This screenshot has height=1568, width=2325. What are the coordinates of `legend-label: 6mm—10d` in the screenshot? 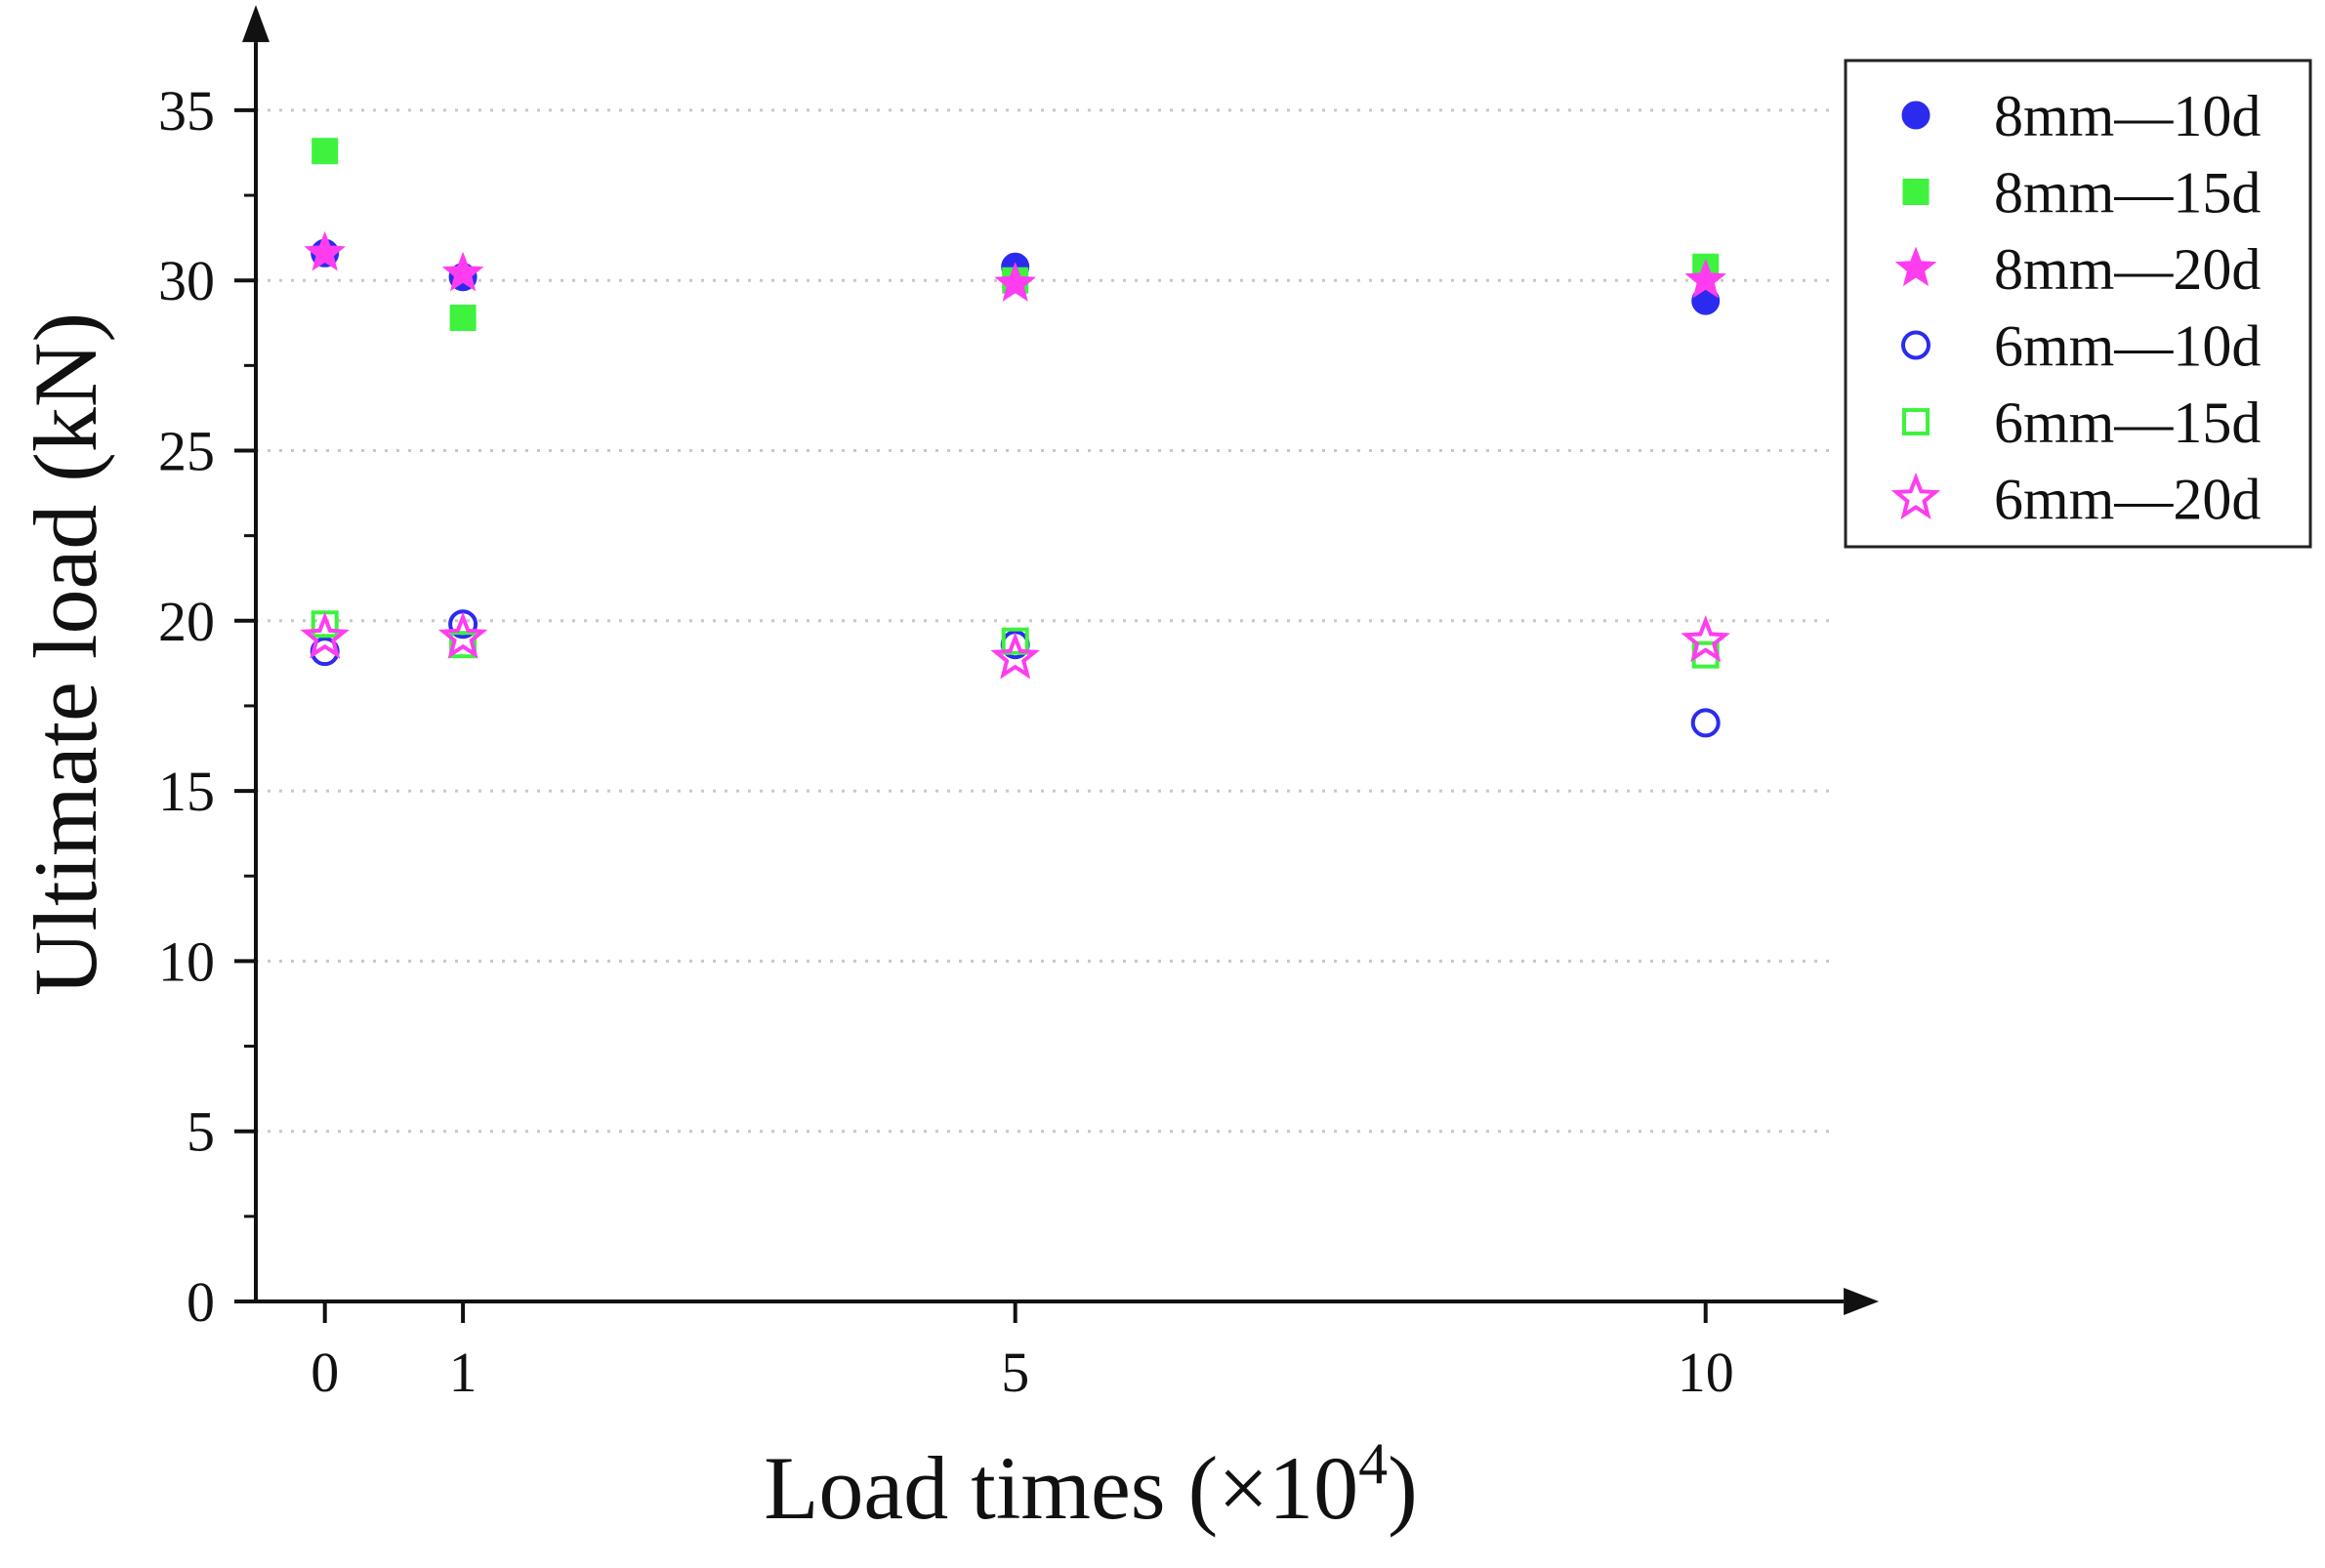 It's located at (2127, 346).